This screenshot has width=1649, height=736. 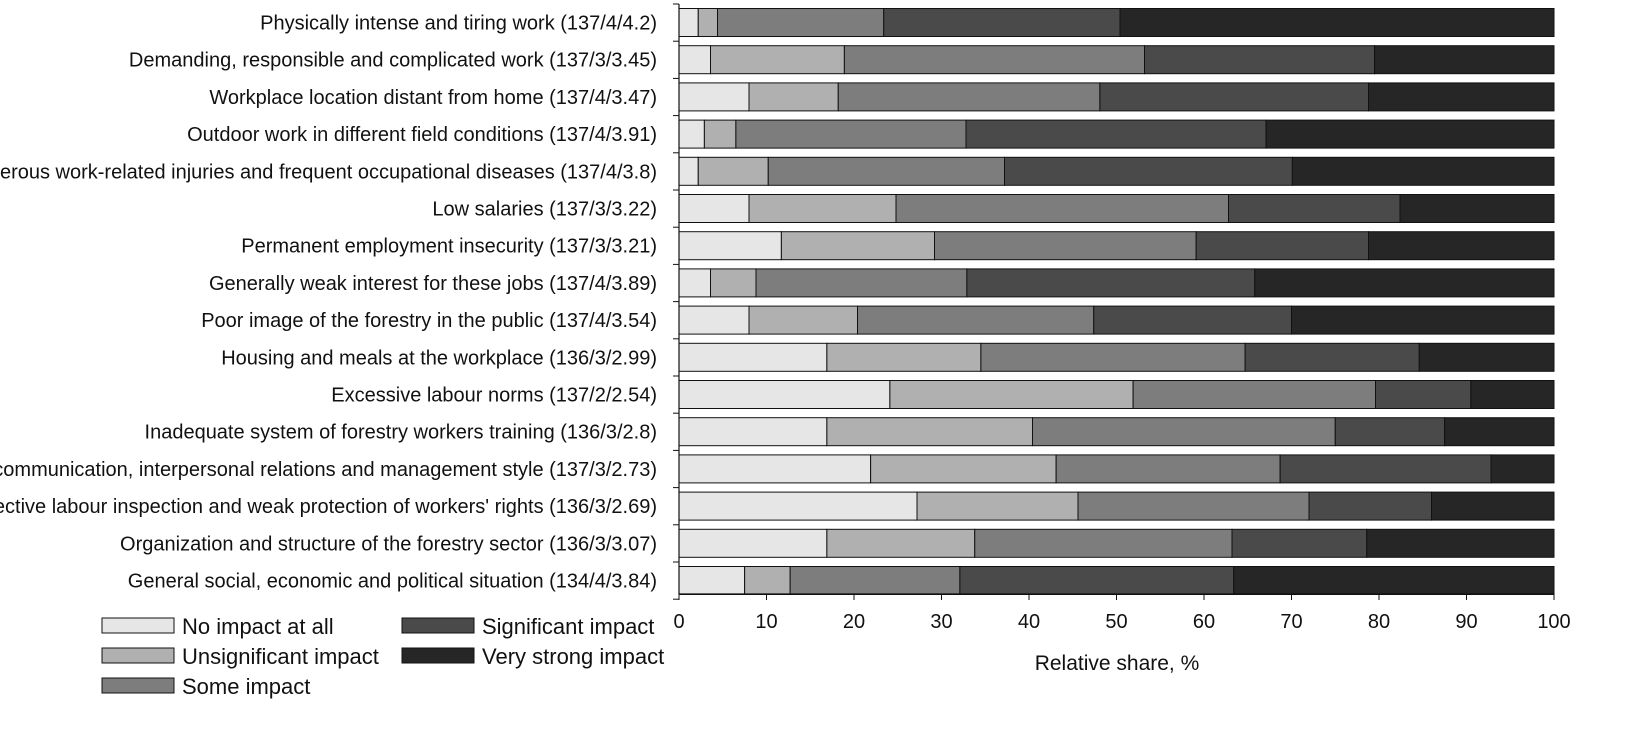 What do you see at coordinates (678, 622) in the screenshot?
I see `x-tick-label: 0` at bounding box center [678, 622].